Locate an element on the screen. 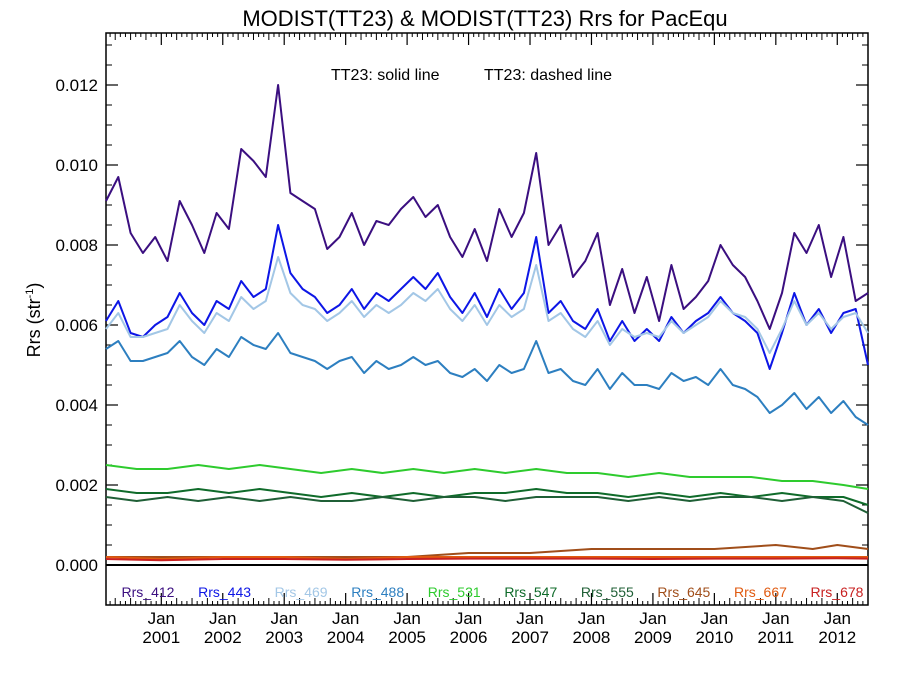 This screenshot has height=675, width=900. y-tick-label: 0.006 is located at coordinates (76, 325).